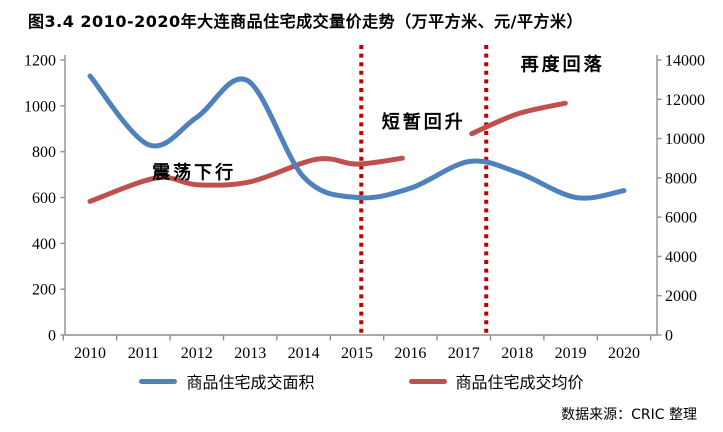 The image size is (723, 432). What do you see at coordinates (305, 21) in the screenshot?
I see `figure-title: 图3.4 2010-2020年大连商品住宅成交量价走势（万平方米、元/平方米）` at bounding box center [305, 21].